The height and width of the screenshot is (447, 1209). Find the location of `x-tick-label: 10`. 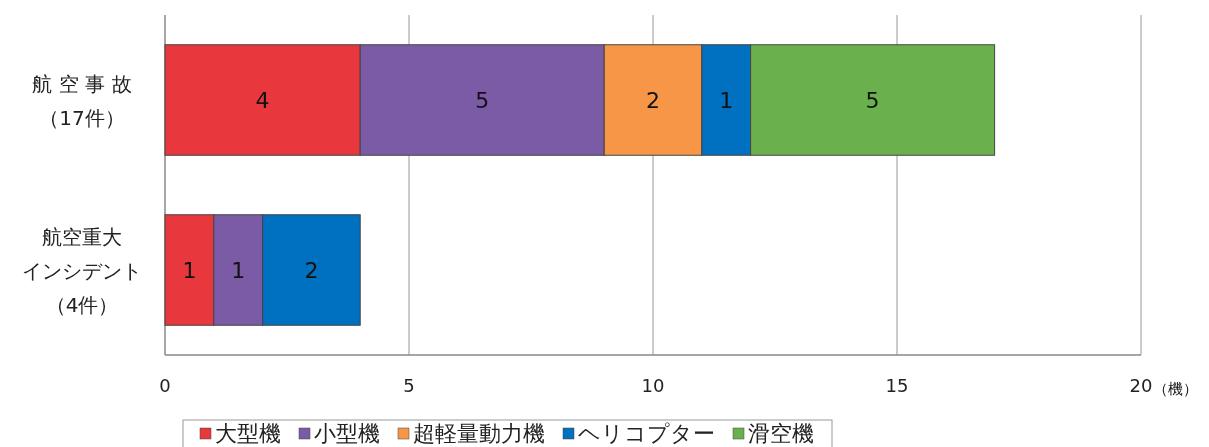

x-tick-label: 10 is located at coordinates (653, 385).